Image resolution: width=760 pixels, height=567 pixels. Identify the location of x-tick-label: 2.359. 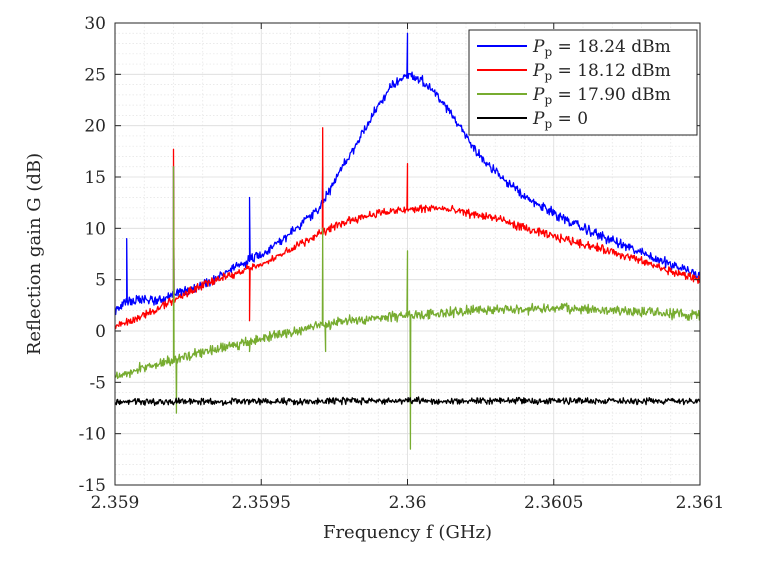
(115, 503).